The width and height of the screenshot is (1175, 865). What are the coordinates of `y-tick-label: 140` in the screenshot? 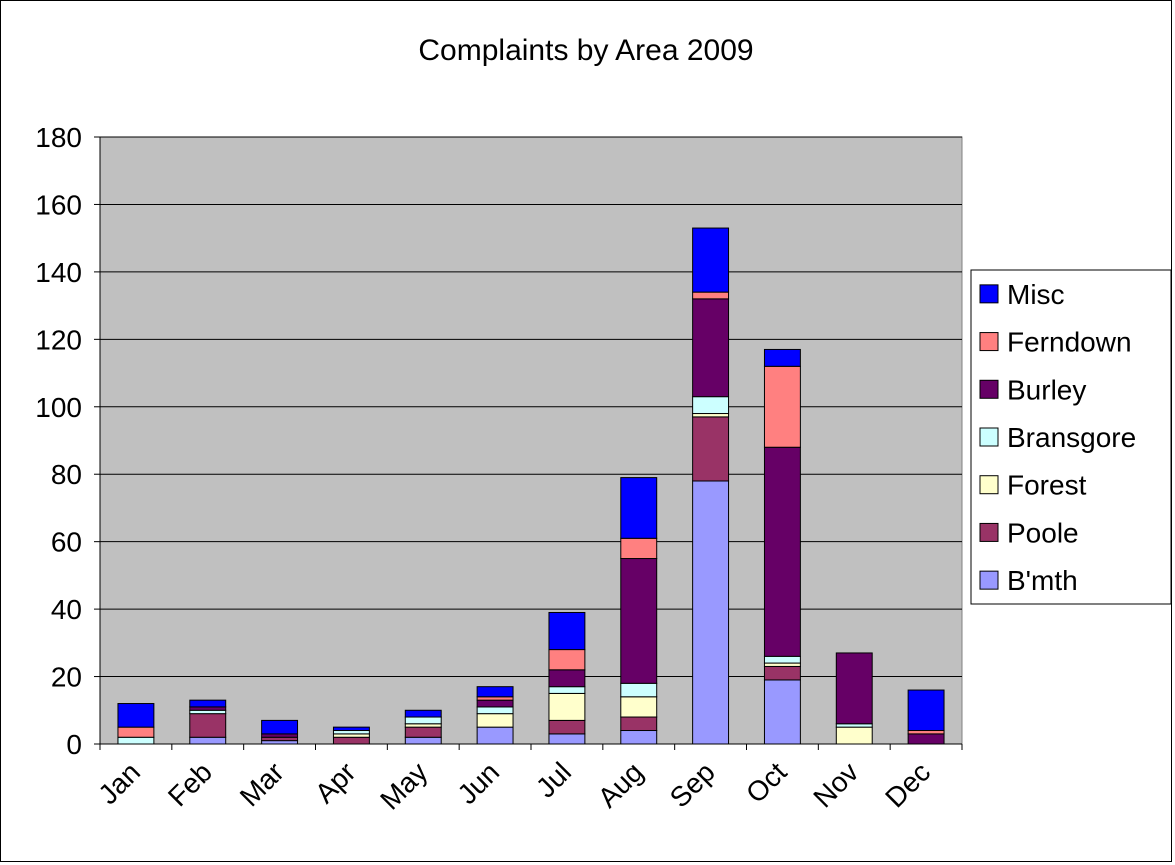 It's located at (58, 272).